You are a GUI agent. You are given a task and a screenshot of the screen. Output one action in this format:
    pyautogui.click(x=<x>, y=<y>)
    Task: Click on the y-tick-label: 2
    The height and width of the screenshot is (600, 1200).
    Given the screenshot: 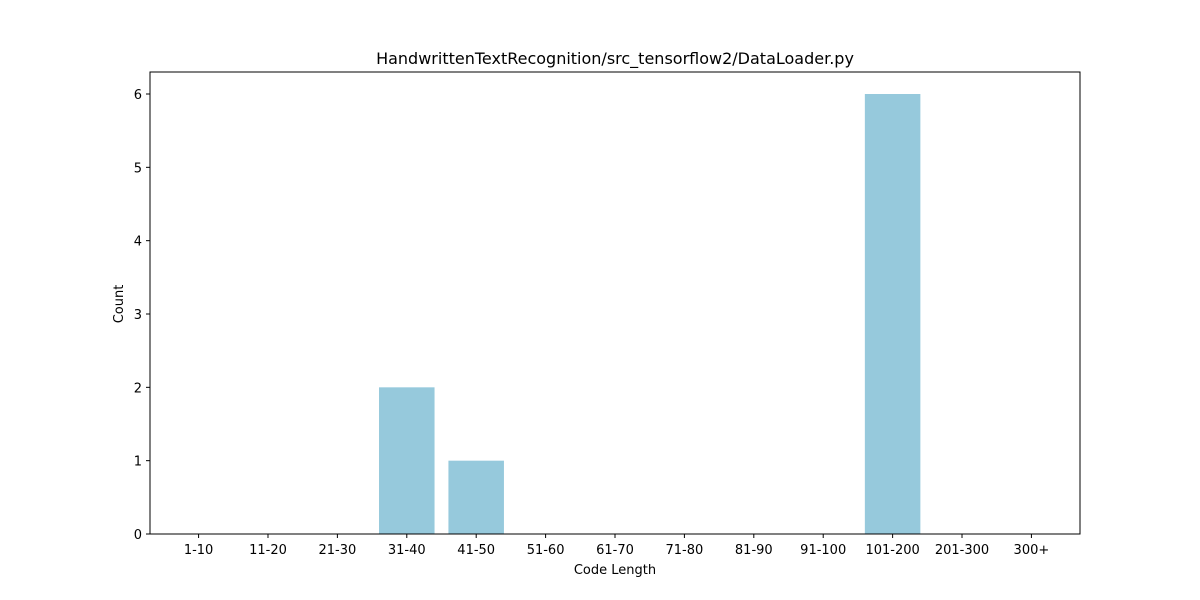 What is the action you would take?
    pyautogui.click(x=138, y=388)
    